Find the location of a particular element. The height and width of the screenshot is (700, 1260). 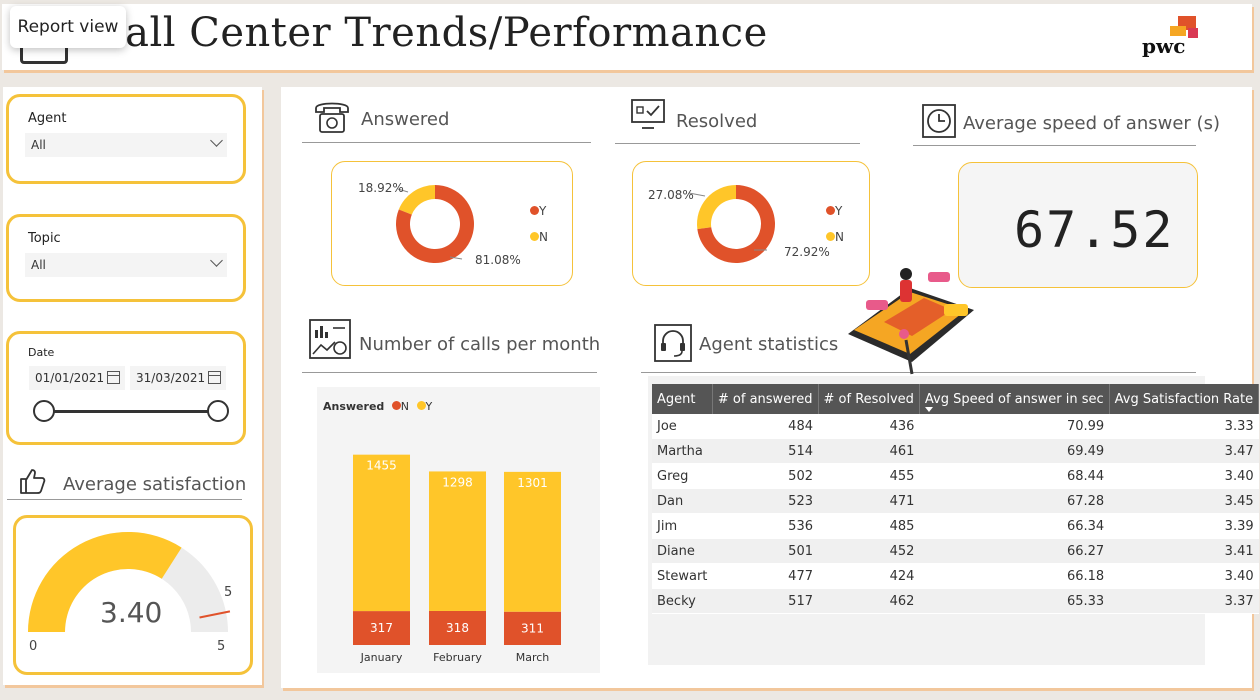

chart-analysis-icon is located at coordinates (330, 339).